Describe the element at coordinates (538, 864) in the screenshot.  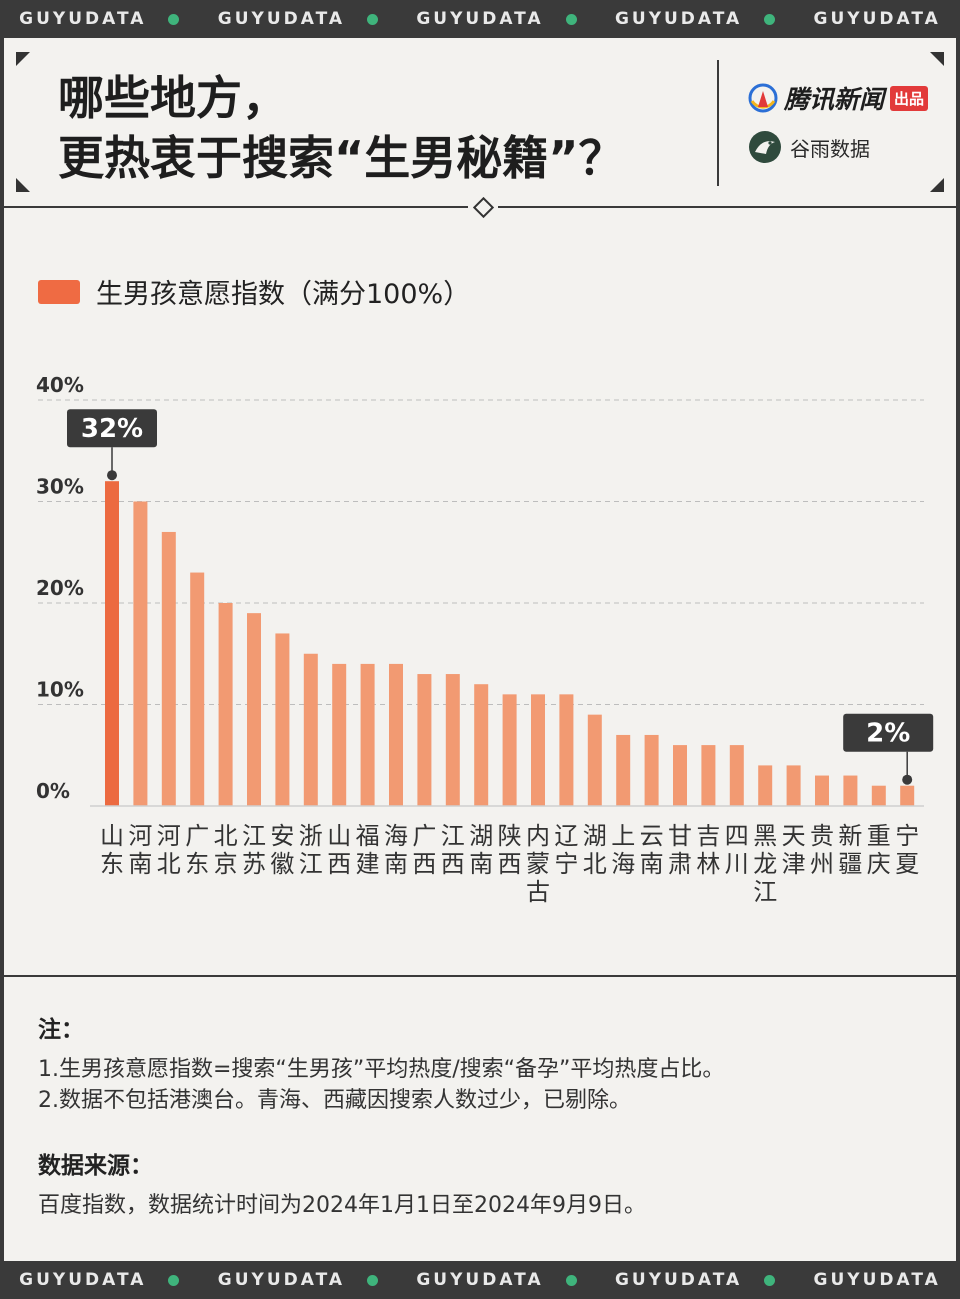
I see `x-tick-label: 蒙` at that location.